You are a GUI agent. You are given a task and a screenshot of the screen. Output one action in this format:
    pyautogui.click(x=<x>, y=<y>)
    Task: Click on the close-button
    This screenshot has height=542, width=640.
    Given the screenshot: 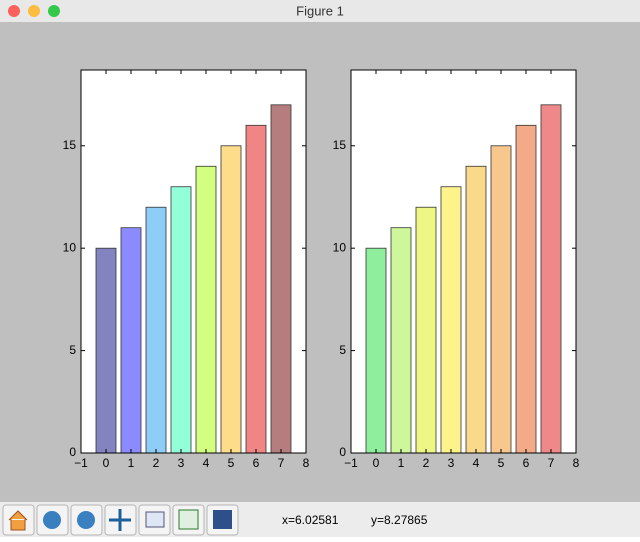 What is the action you would take?
    pyautogui.click(x=14, y=11)
    